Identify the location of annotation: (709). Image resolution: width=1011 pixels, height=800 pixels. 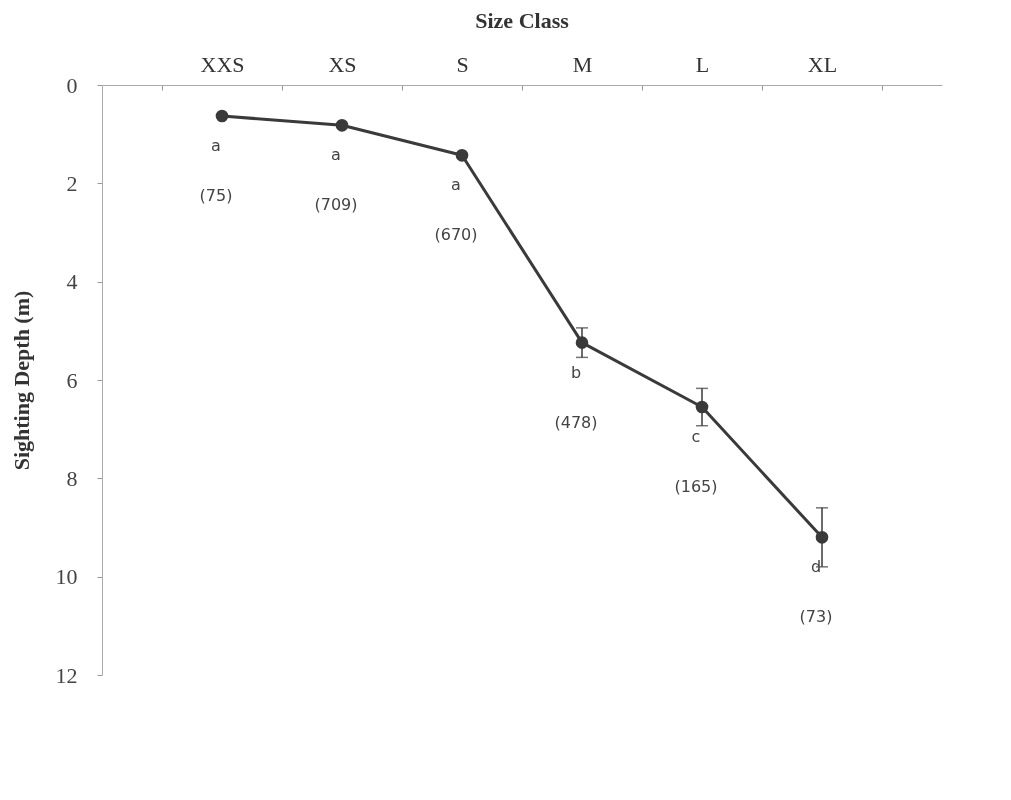
(336, 205).